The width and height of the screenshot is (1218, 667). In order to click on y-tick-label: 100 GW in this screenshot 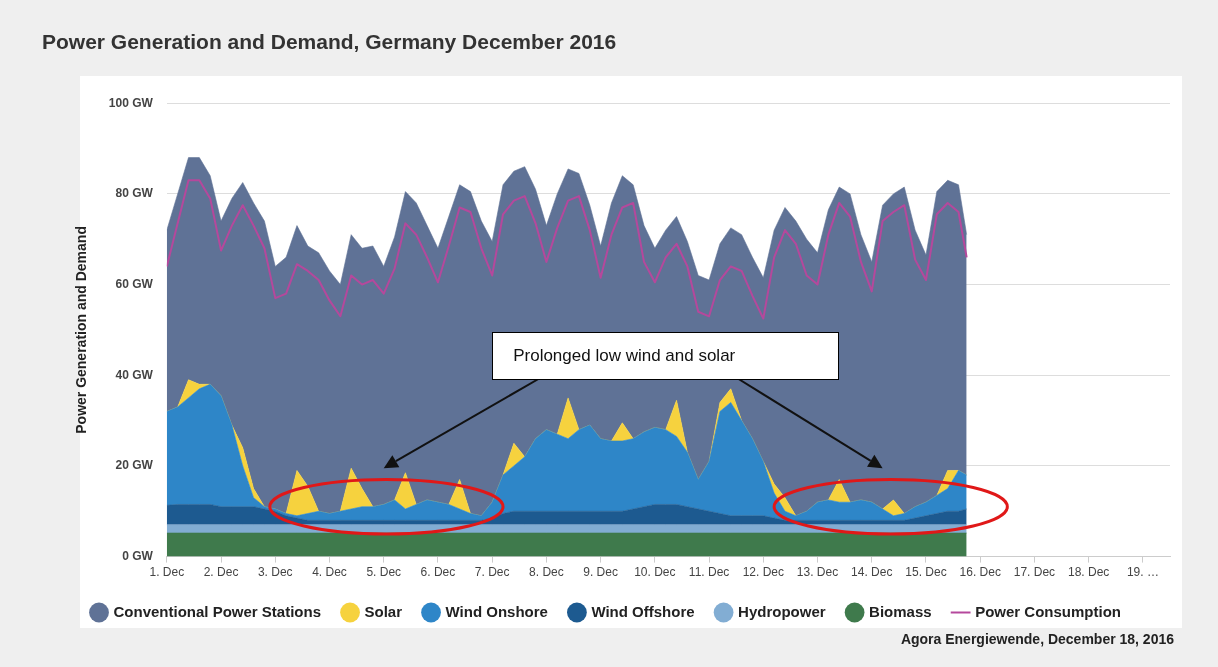, I will do `click(131, 102)`.